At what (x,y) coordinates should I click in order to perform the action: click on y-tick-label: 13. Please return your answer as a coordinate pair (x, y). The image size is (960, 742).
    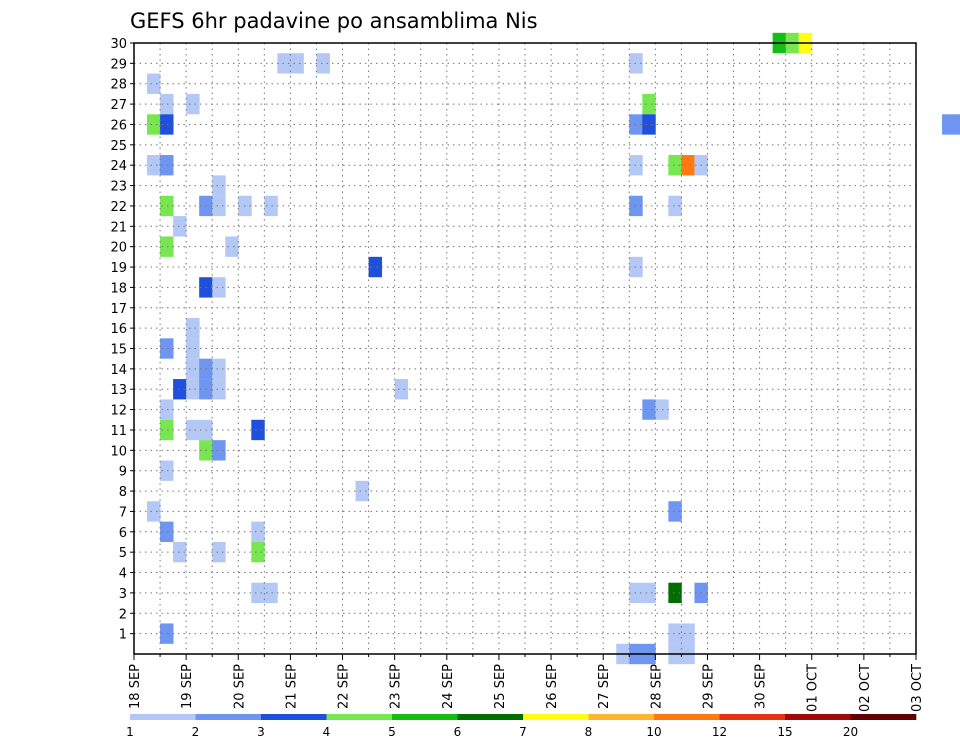
    Looking at the image, I should click on (118, 390).